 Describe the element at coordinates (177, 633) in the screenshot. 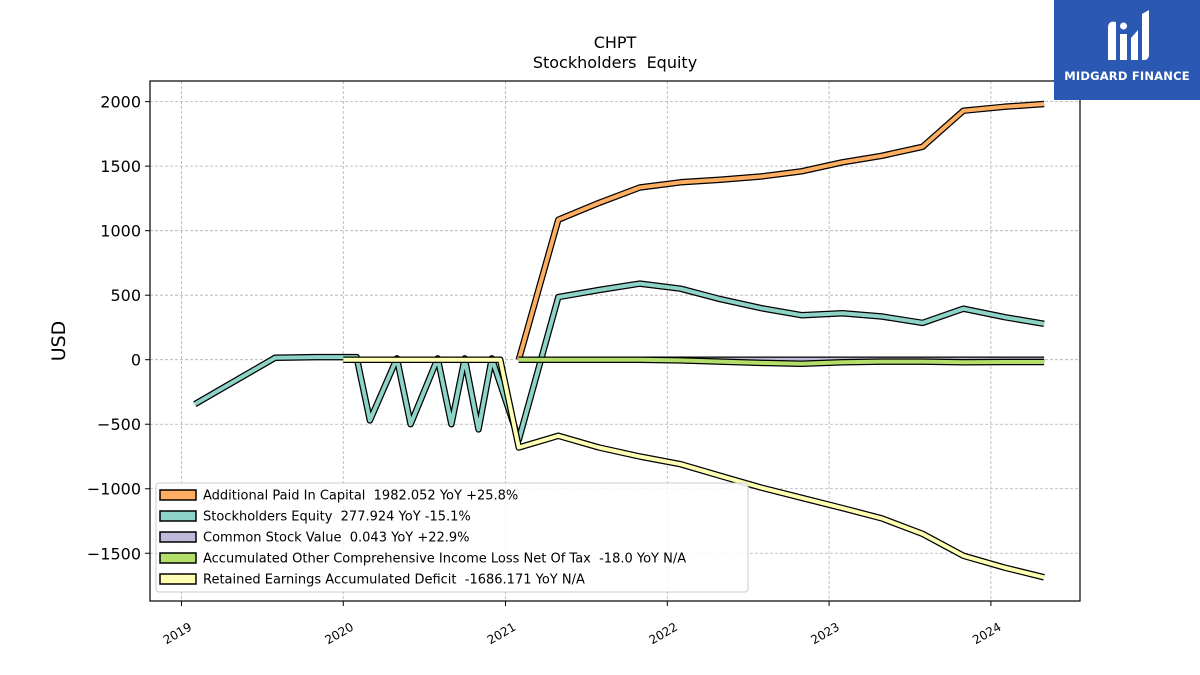

I see `x-tick-label: 2019` at that location.